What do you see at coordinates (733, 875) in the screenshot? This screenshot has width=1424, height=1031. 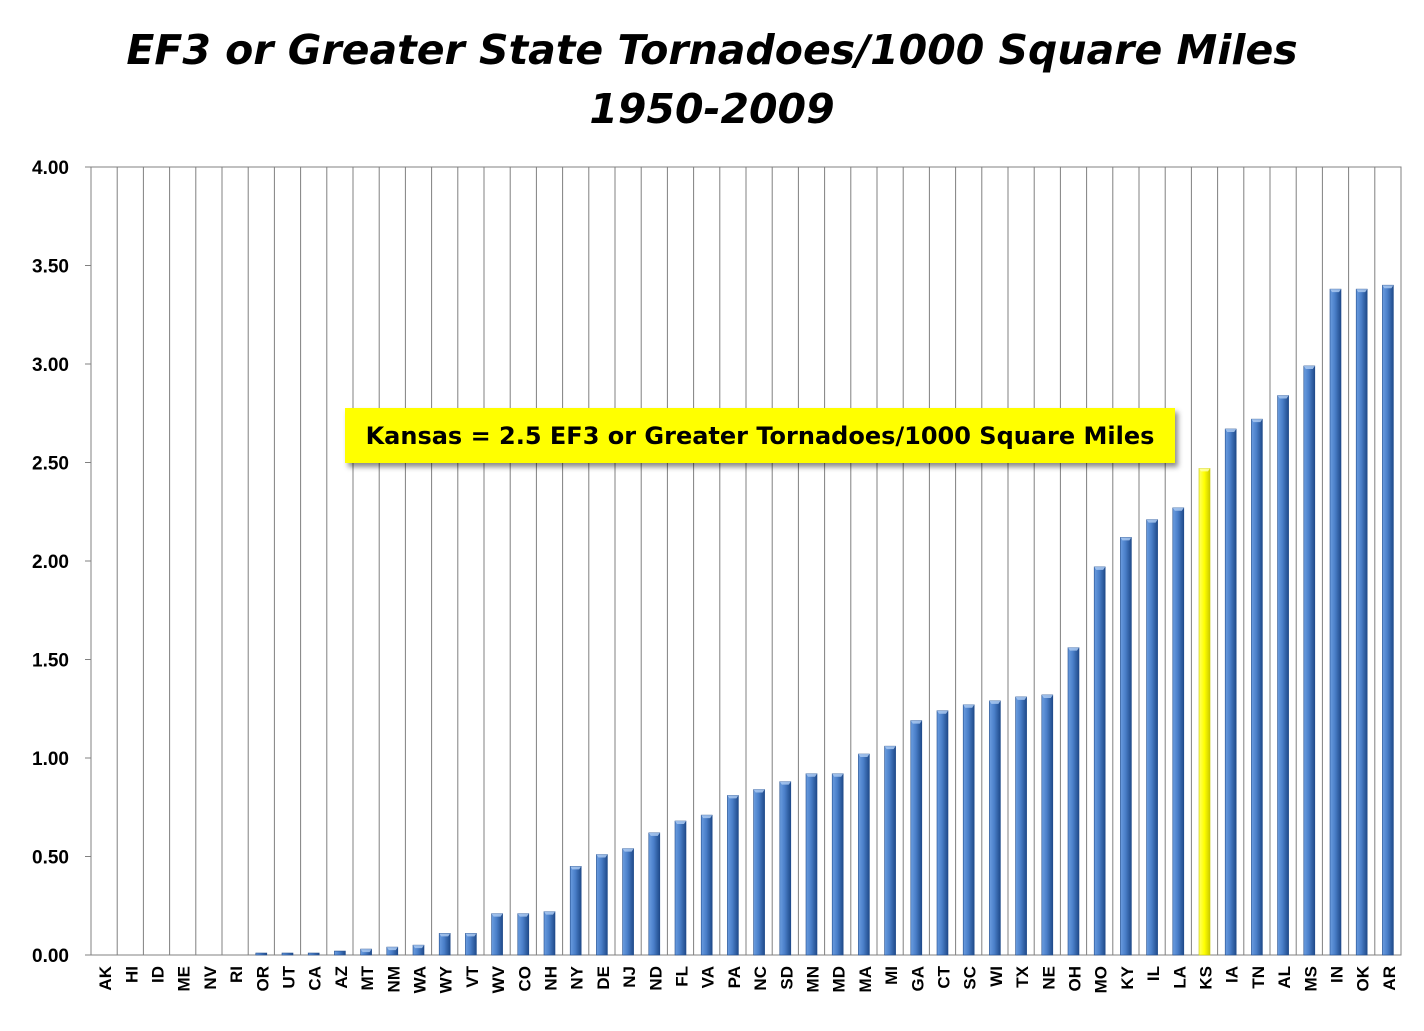 I see `bar-pa` at bounding box center [733, 875].